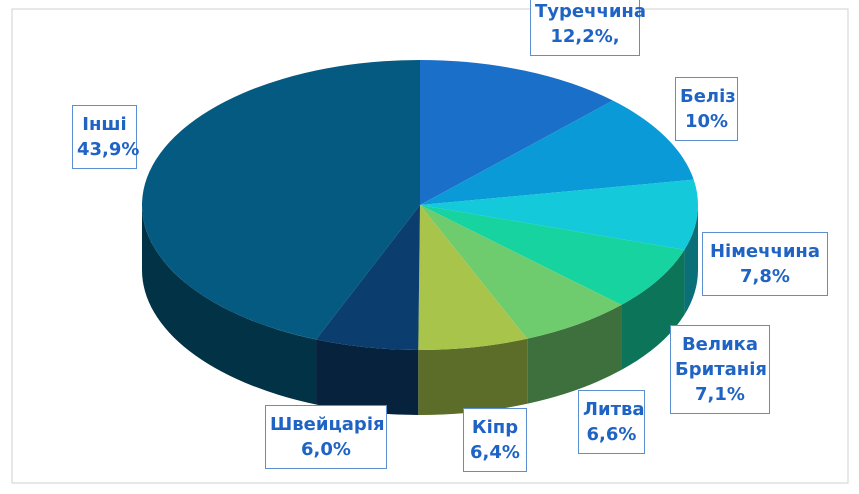 Image resolution: width=859 pixels, height=494 pixels. I want to click on data-label: Швейцарія 6,0%, so click(326, 437).